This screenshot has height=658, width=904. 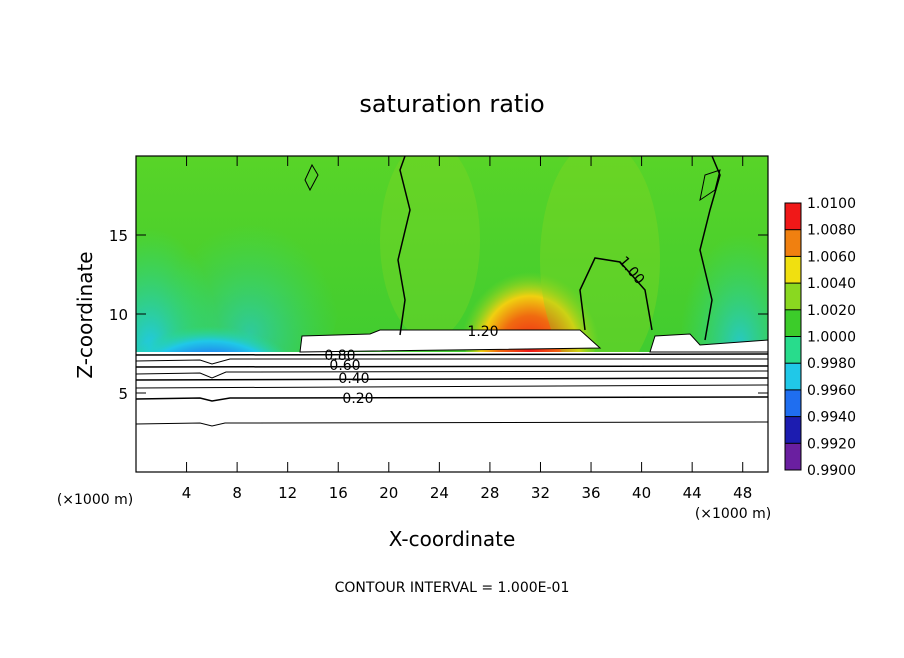 What do you see at coordinates (451, 104) in the screenshot?
I see `chart-title: saturation ratio` at bounding box center [451, 104].